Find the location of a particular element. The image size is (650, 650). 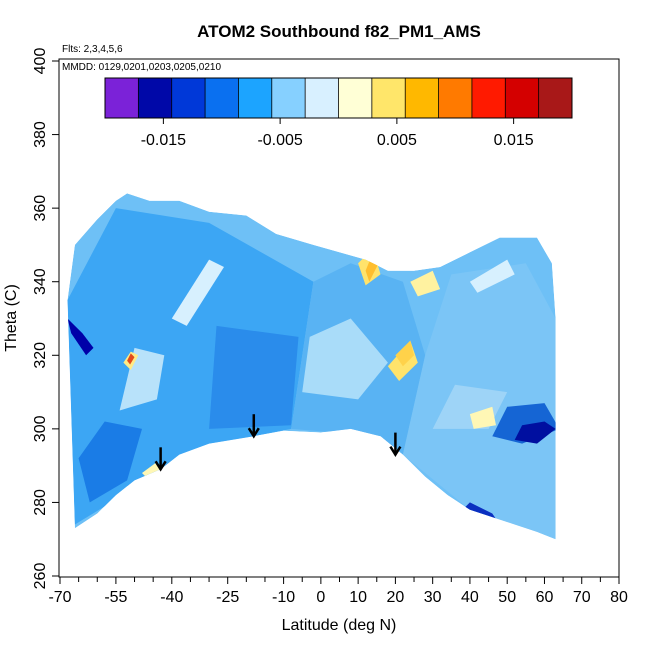

colorbar-tick-label-3: 0.015 is located at coordinates (514, 140).